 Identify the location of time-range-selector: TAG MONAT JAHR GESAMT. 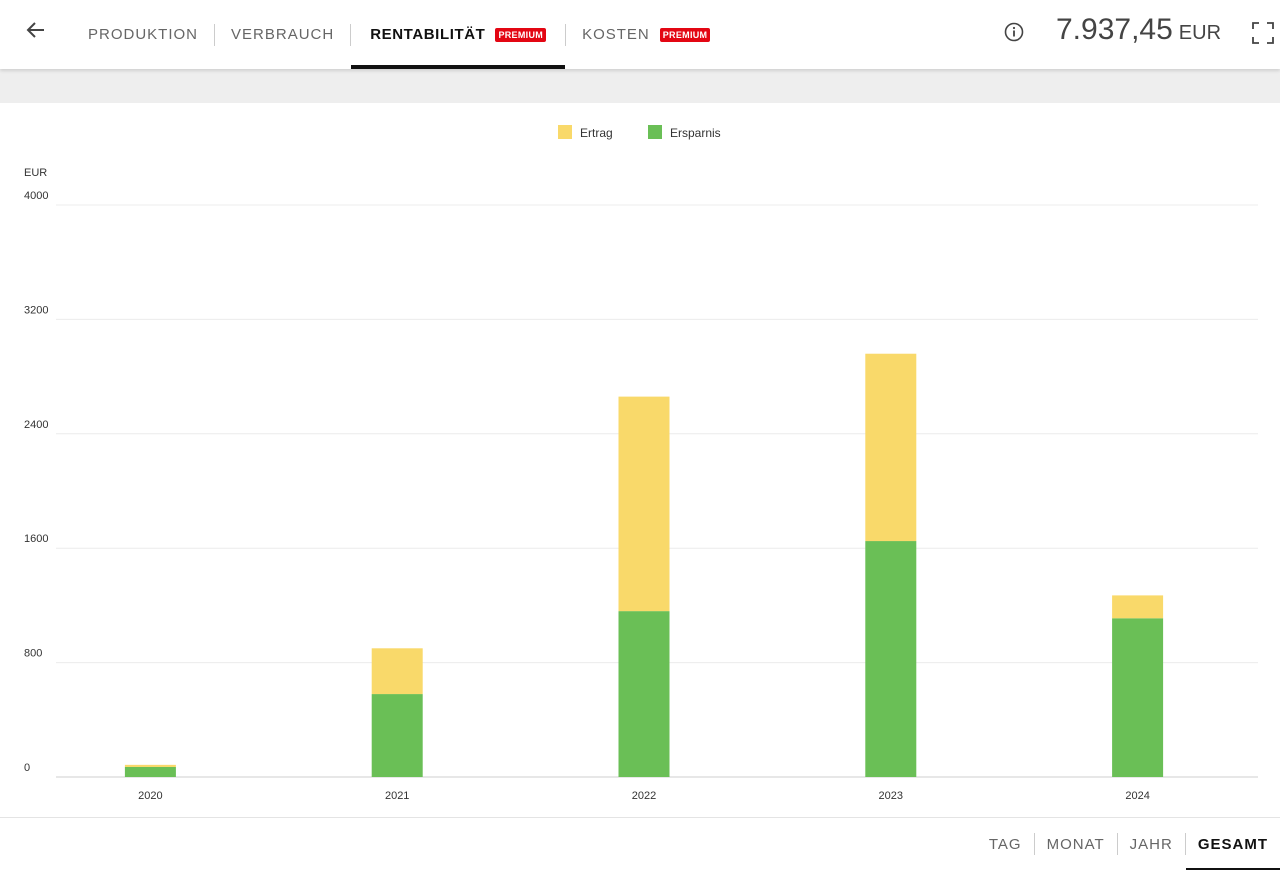
(1128, 844).